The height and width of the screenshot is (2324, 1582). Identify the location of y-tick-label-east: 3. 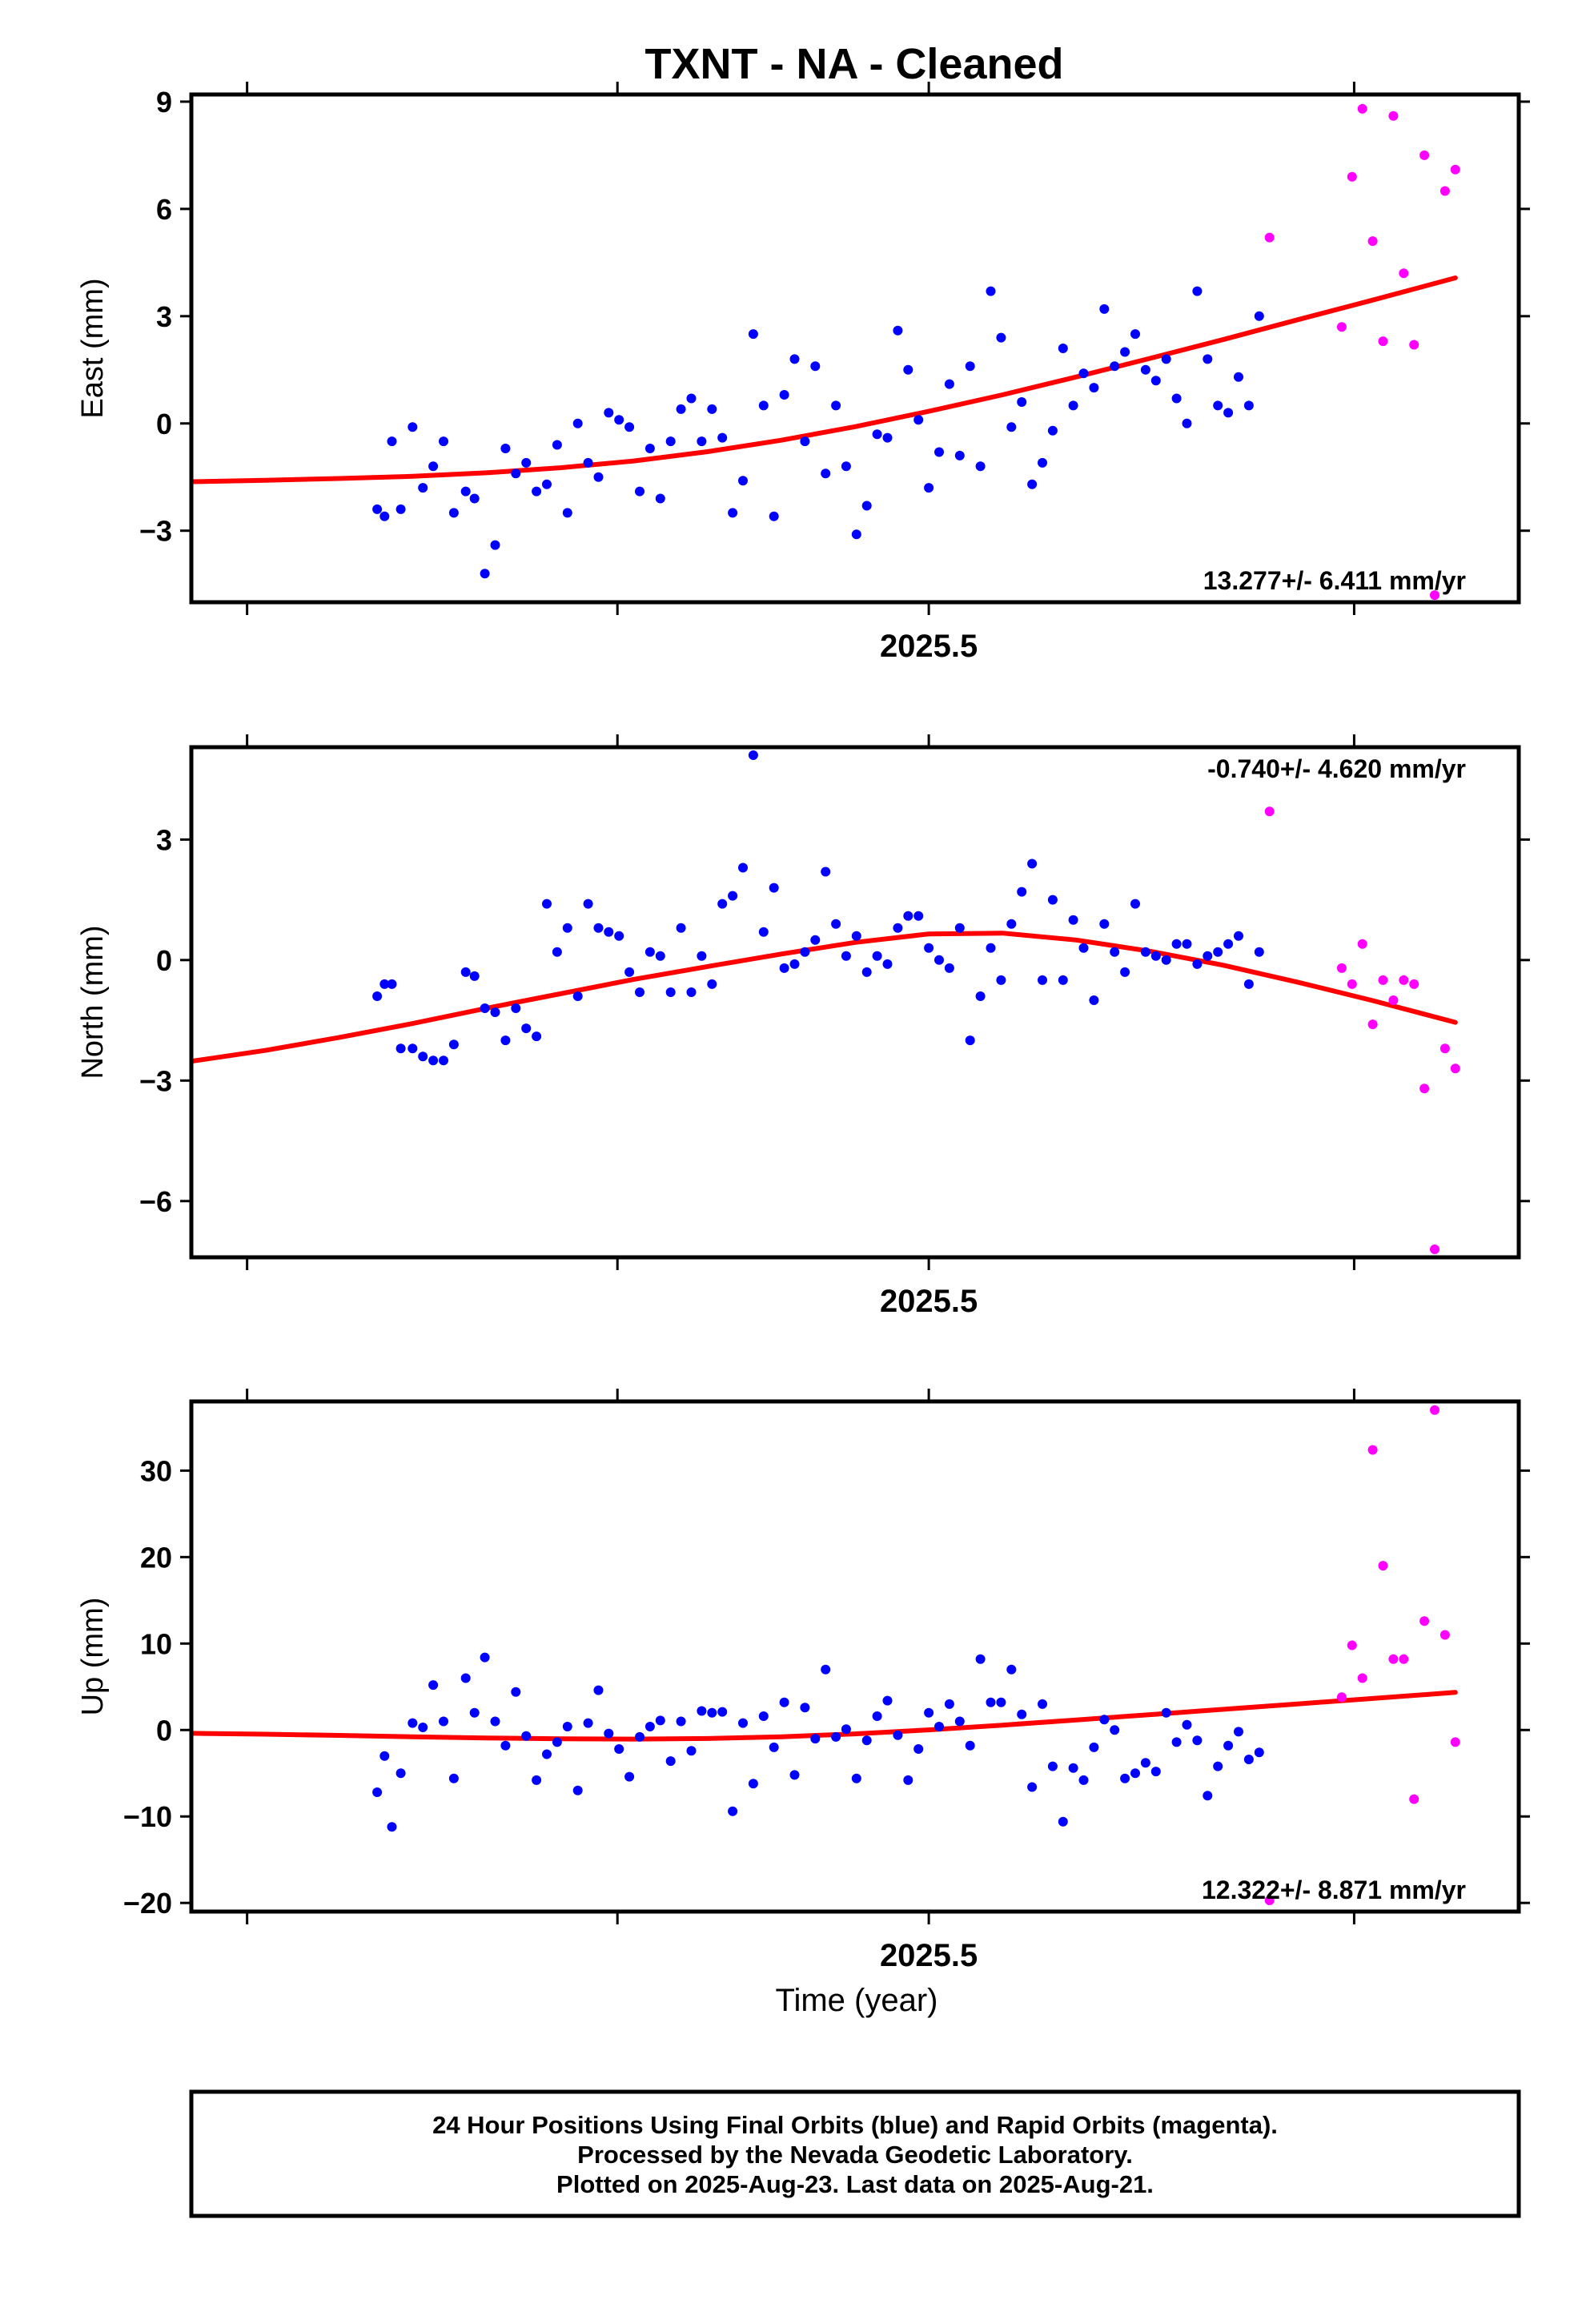
(164, 316).